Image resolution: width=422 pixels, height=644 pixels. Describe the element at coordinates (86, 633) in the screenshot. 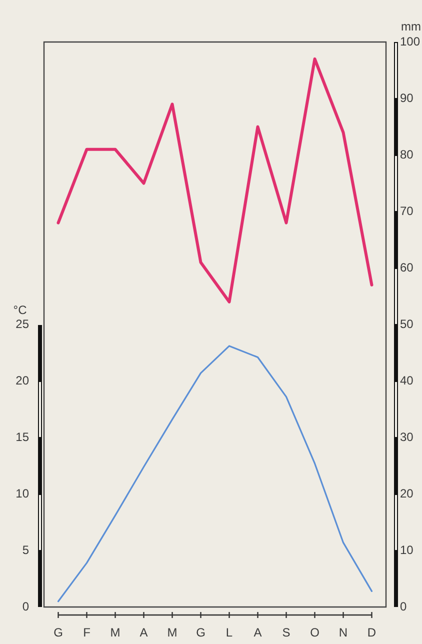

I see `x-tick-label: F` at that location.